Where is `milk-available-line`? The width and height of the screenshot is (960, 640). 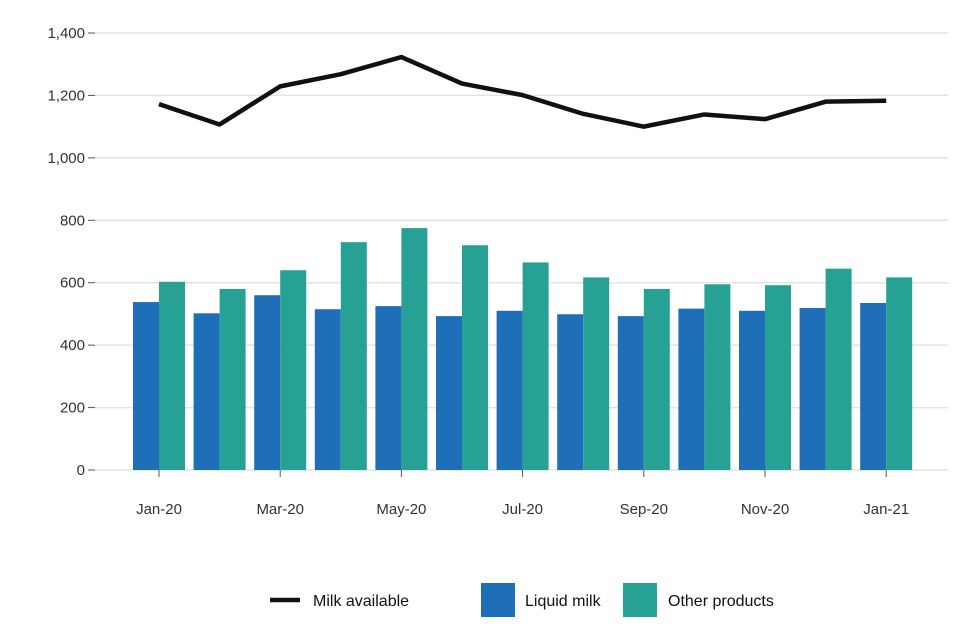
milk-available-line is located at coordinates (522, 91).